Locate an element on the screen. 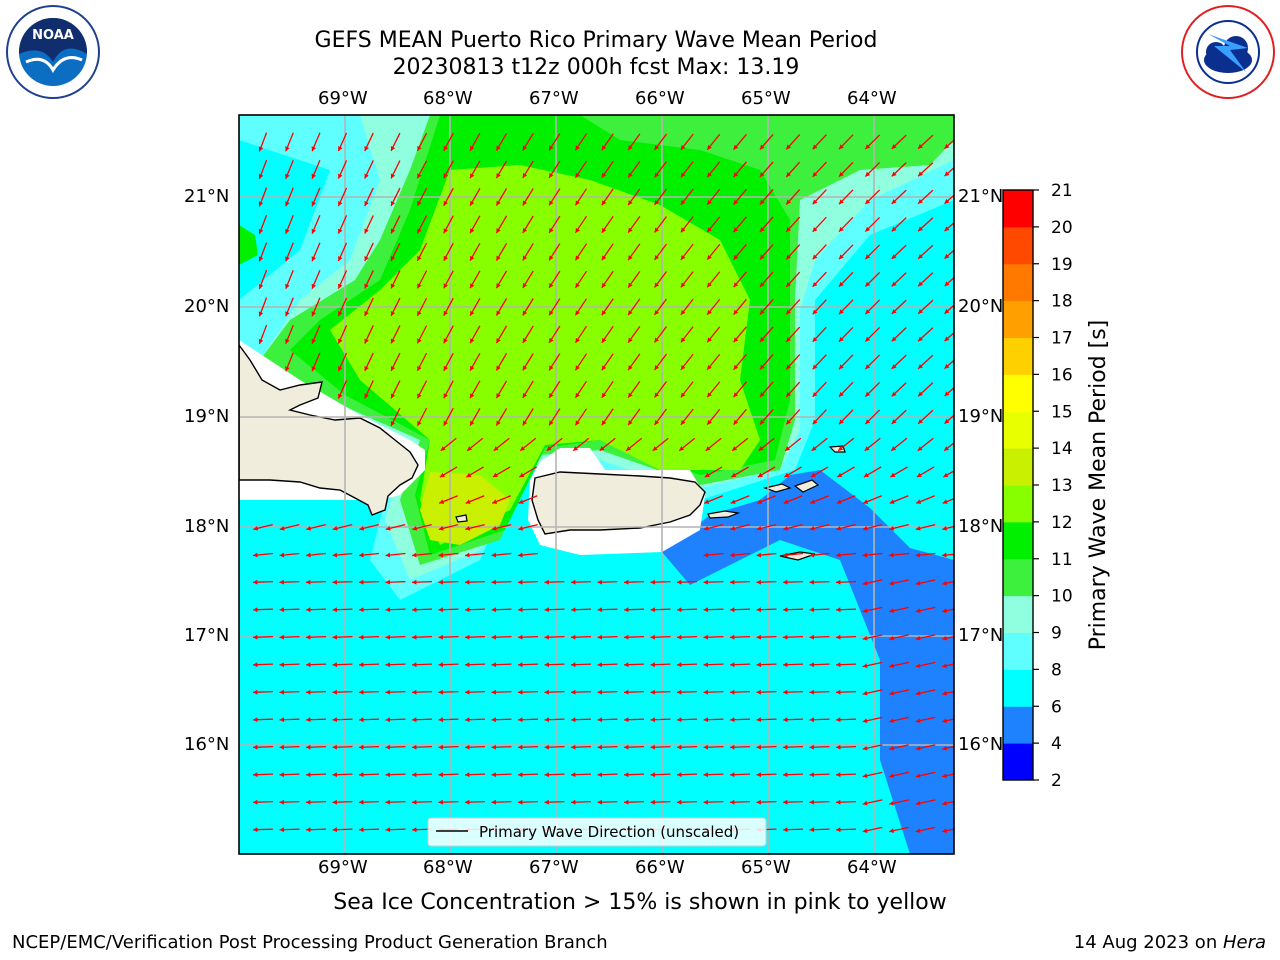 The image size is (1280, 960). lat-label-left: 17°N is located at coordinates (207, 635).